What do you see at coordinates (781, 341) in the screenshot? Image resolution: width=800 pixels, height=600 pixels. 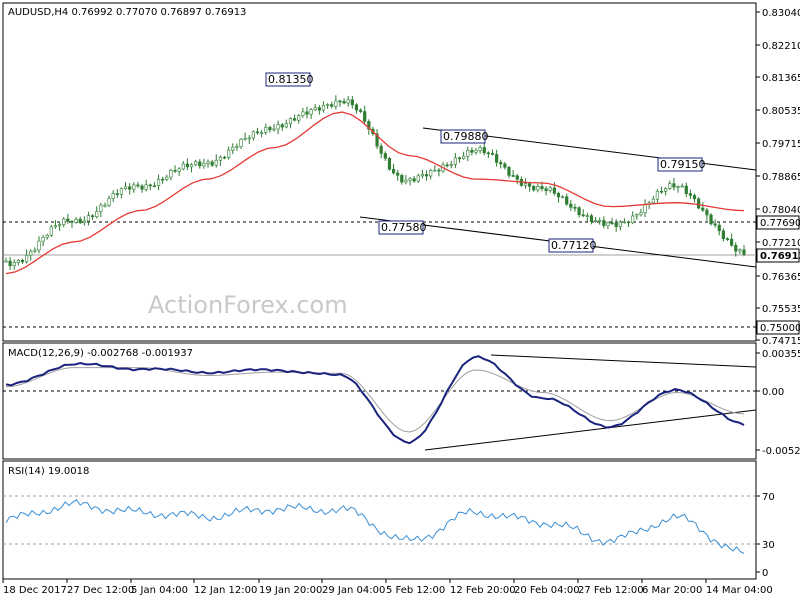 I see `price-tick-label: 0.74715` at bounding box center [781, 341].